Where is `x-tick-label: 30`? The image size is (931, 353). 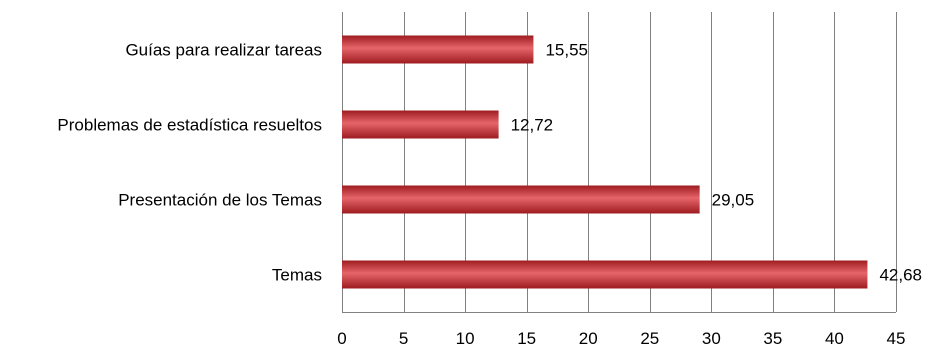 x-tick-label: 30 is located at coordinates (711, 338).